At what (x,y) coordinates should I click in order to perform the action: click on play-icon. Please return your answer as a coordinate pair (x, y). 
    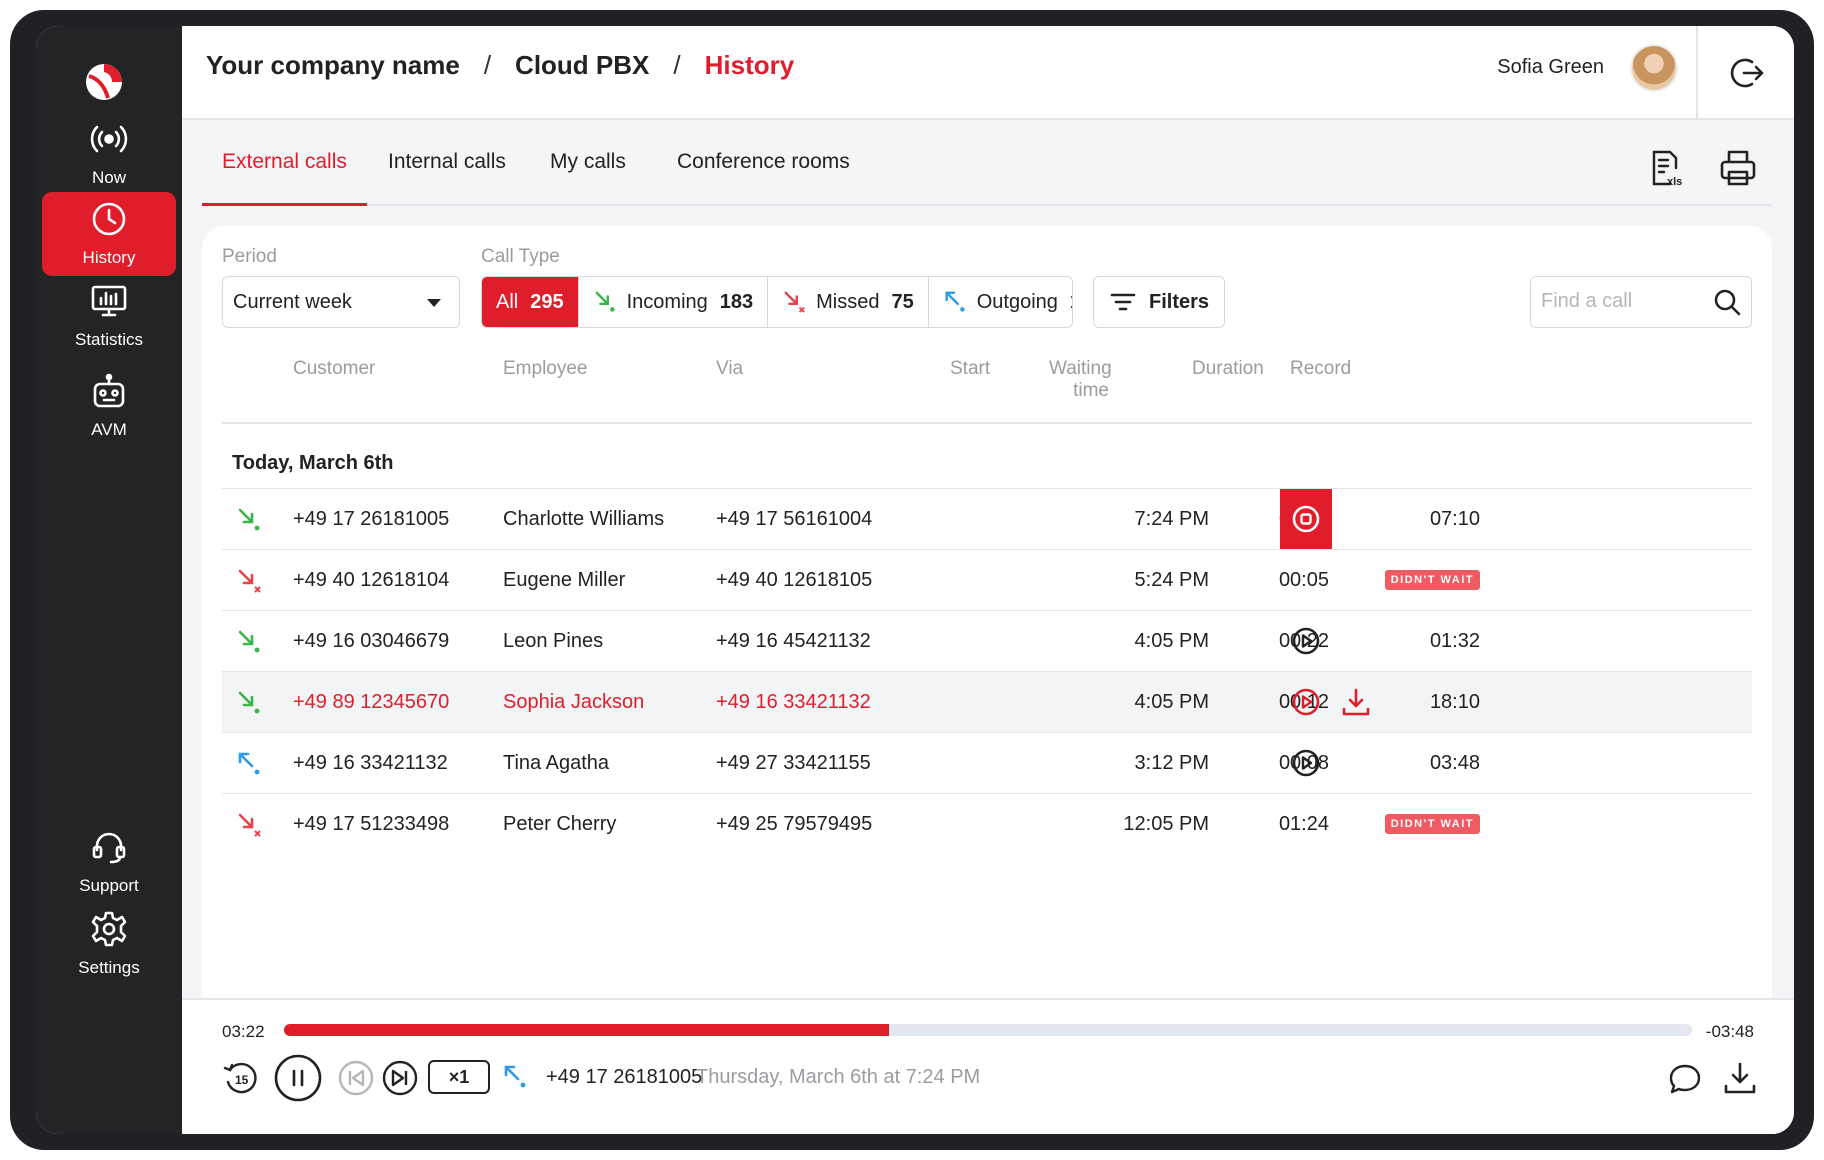
    Looking at the image, I should click on (1306, 641).